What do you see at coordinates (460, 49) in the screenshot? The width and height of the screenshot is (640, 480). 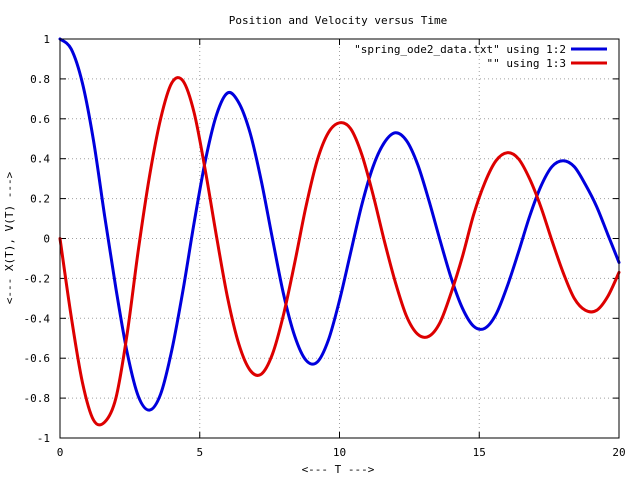 I see `legend-label-position: "spring_ode2_data.txt" using 1:2` at bounding box center [460, 49].